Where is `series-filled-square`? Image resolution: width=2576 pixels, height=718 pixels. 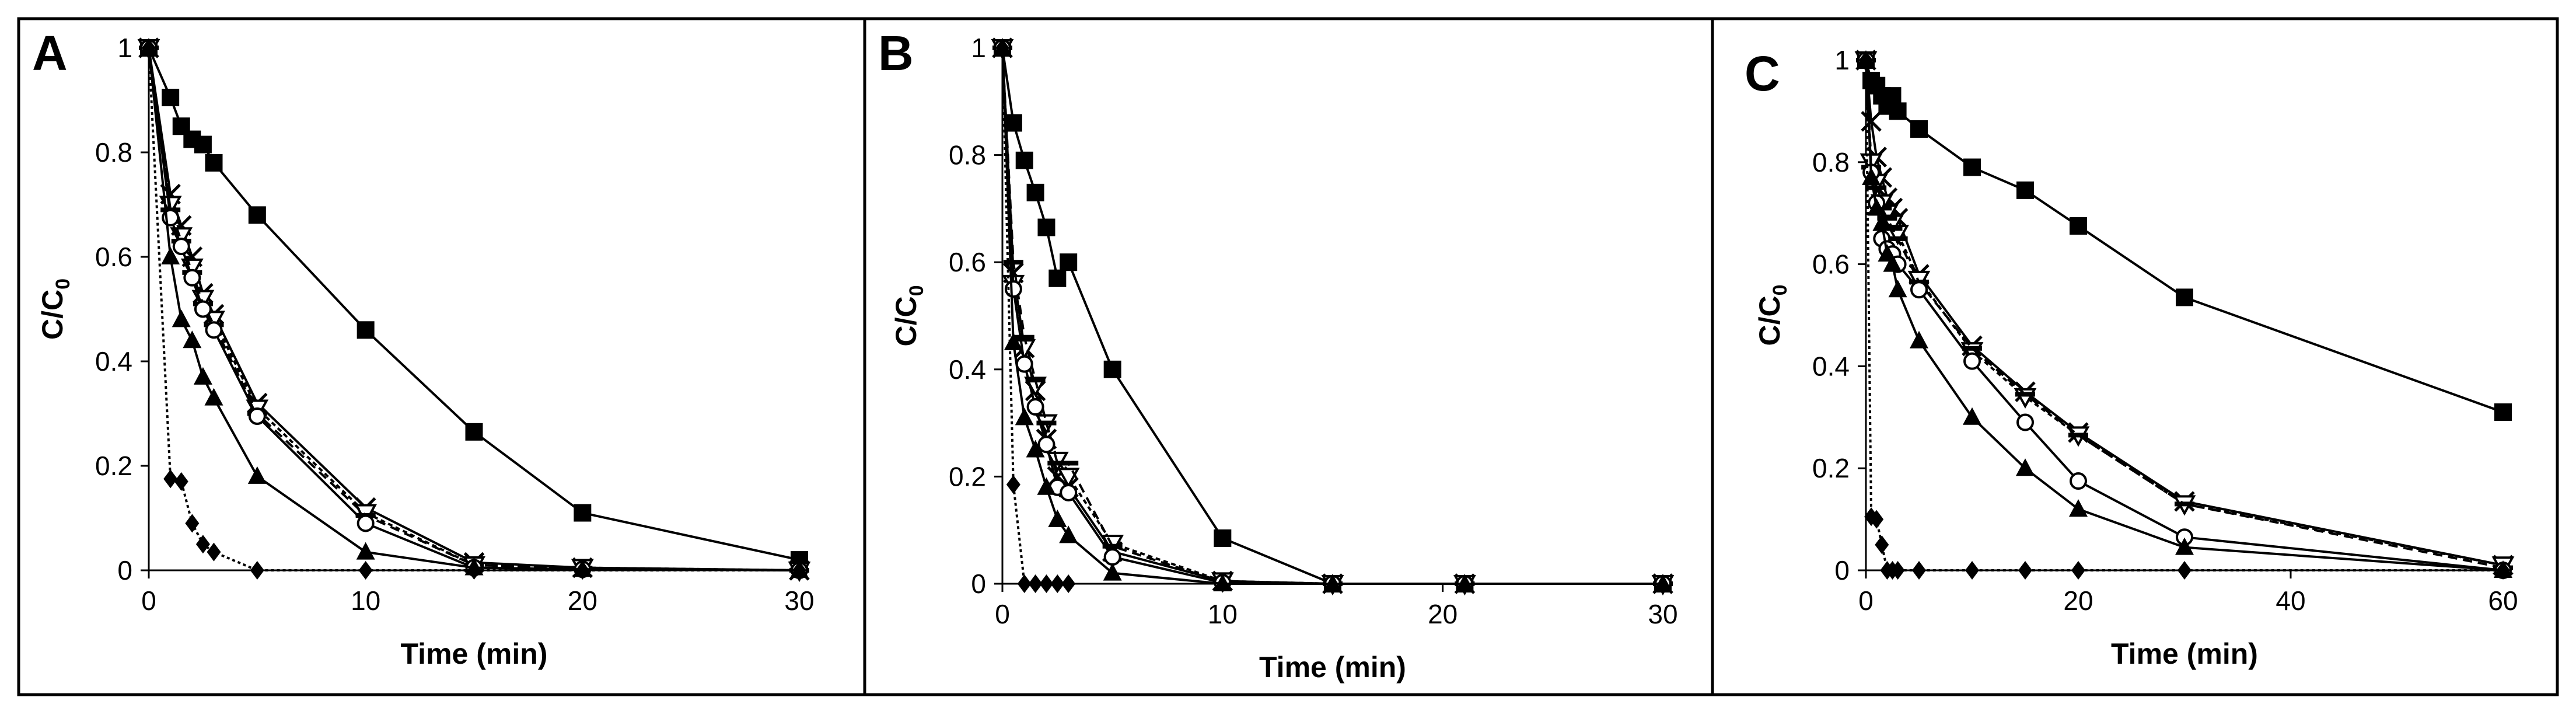 series-filled-square is located at coordinates (2184, 236).